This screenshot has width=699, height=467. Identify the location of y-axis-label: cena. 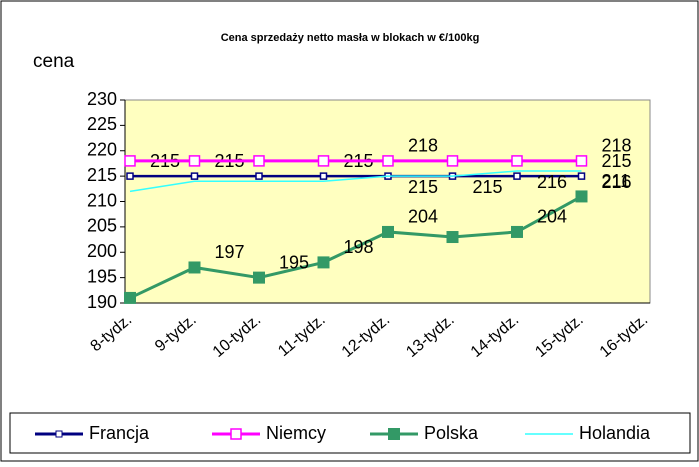
(54, 61).